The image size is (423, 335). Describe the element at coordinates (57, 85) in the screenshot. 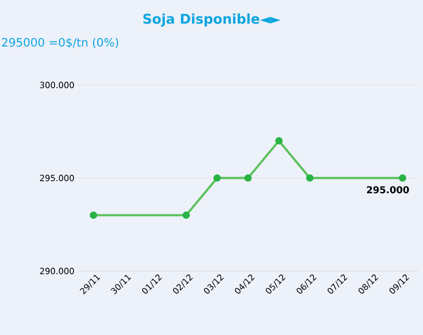

I see `y-tick-label: 300.000` at that location.